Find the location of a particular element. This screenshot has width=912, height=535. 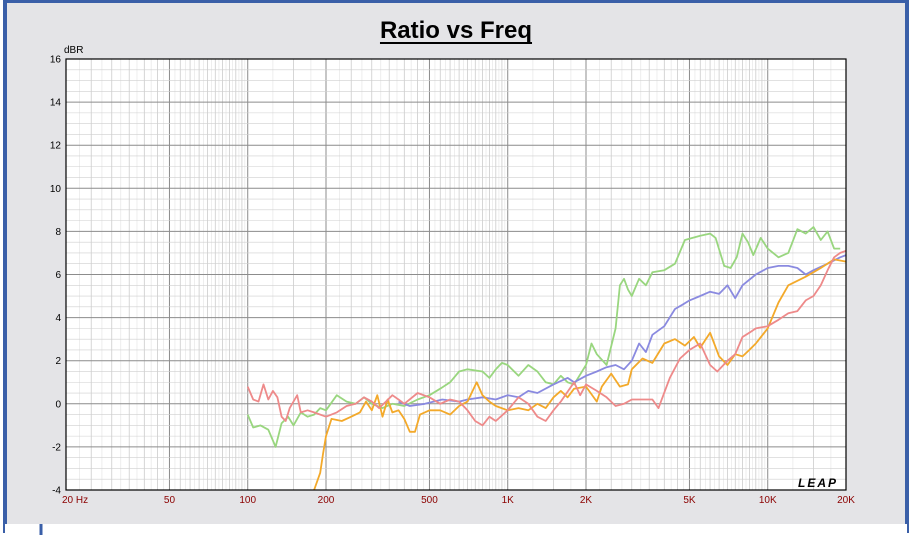

y-tick-label: 0 is located at coordinates (58, 404).